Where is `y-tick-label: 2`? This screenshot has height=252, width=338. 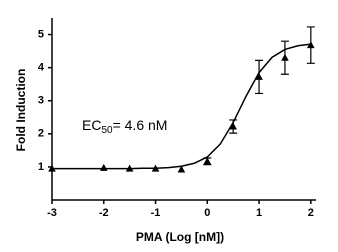
y-tick-label: 2 is located at coordinates (41, 134).